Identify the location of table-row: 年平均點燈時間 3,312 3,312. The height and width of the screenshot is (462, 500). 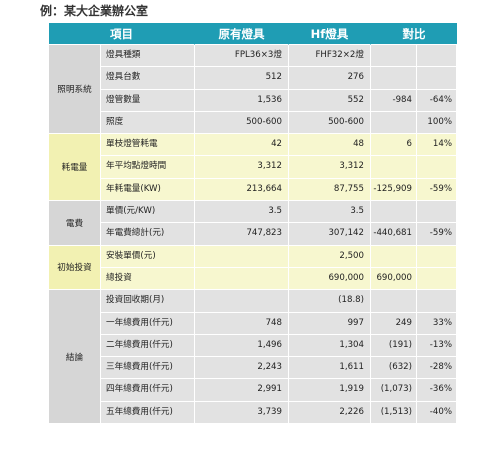
(253, 167).